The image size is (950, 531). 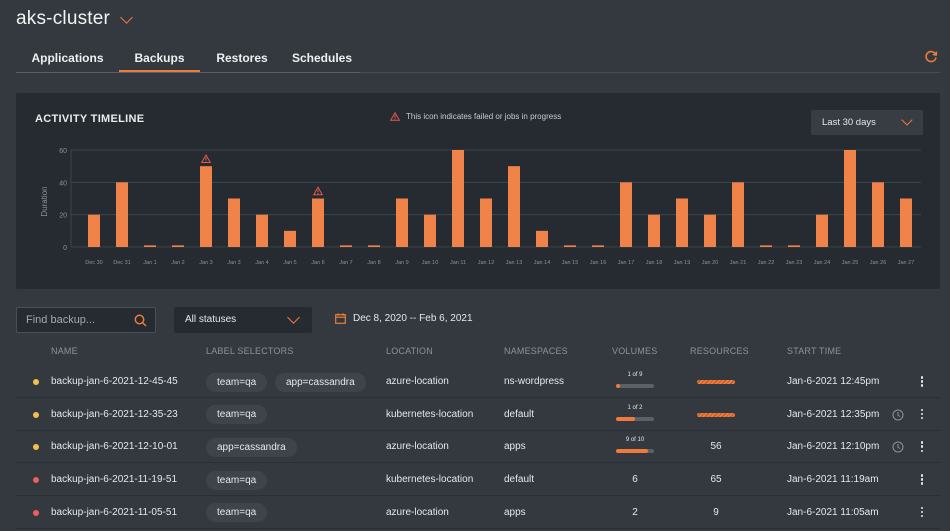 I want to click on time-range-value: Last 30 days, so click(x=849, y=122).